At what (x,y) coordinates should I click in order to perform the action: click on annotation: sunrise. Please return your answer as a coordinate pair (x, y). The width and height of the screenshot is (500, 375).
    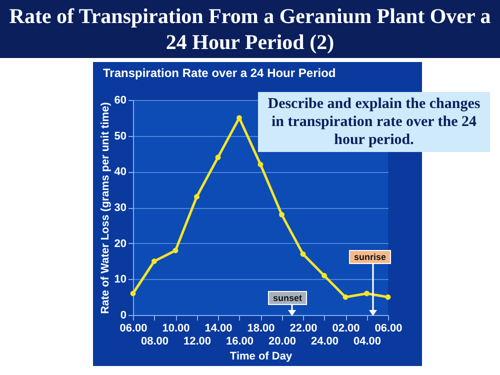
    Looking at the image, I should click on (370, 257).